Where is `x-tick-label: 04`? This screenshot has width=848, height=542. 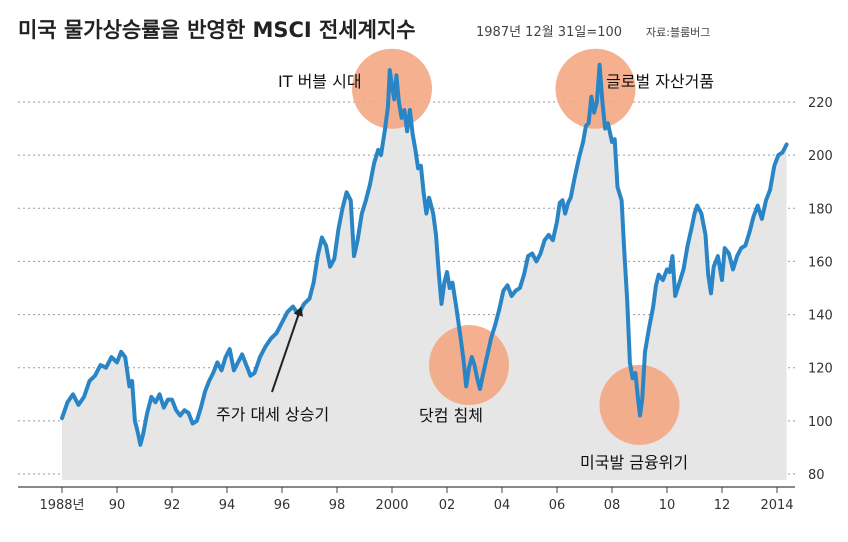
x-tick-label: 04 is located at coordinates (502, 505).